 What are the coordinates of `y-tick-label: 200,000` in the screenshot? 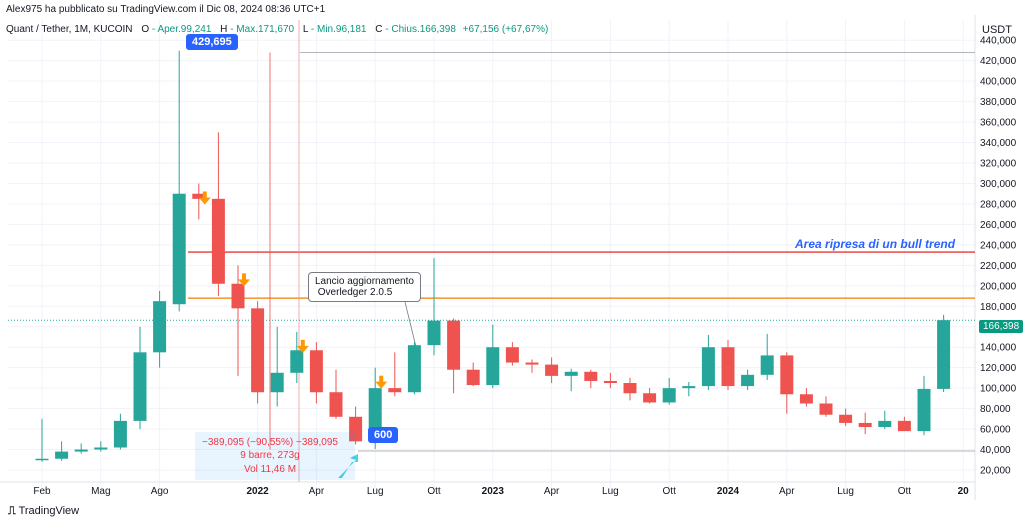 It's located at (998, 286).